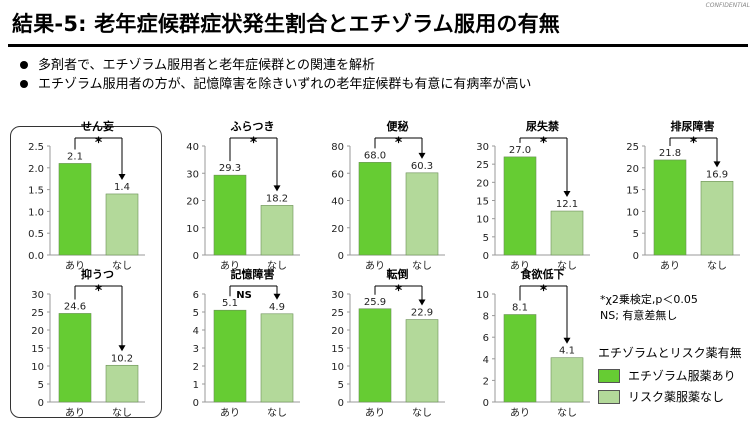 The width and height of the screenshot is (756, 425). What do you see at coordinates (486, 238) in the screenshot?
I see `chart-3-y-tick-label: 5` at bounding box center [486, 238].